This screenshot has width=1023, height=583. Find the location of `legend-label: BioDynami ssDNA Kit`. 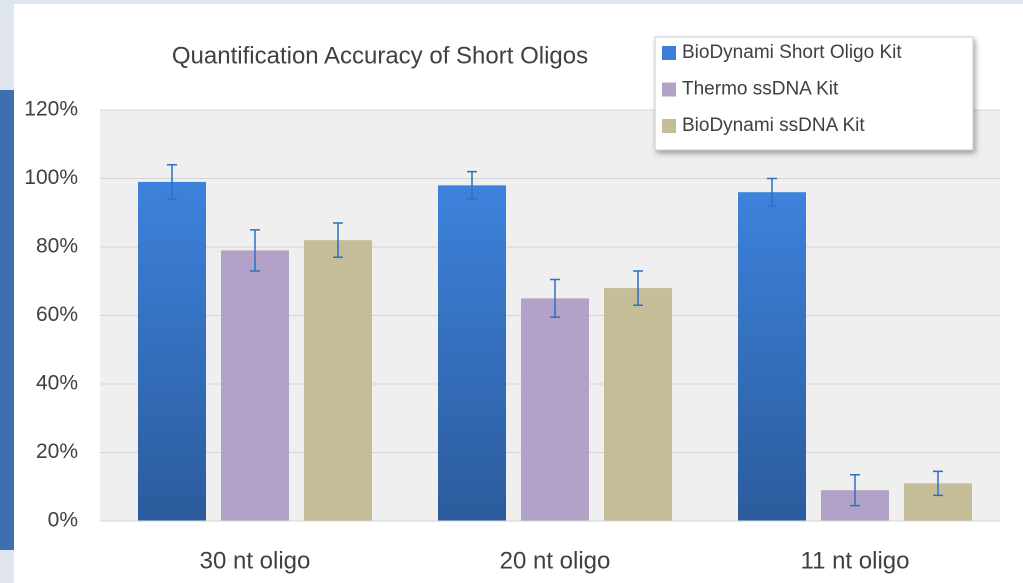

legend-label: BioDynami ssDNA Kit is located at coordinates (773, 125).